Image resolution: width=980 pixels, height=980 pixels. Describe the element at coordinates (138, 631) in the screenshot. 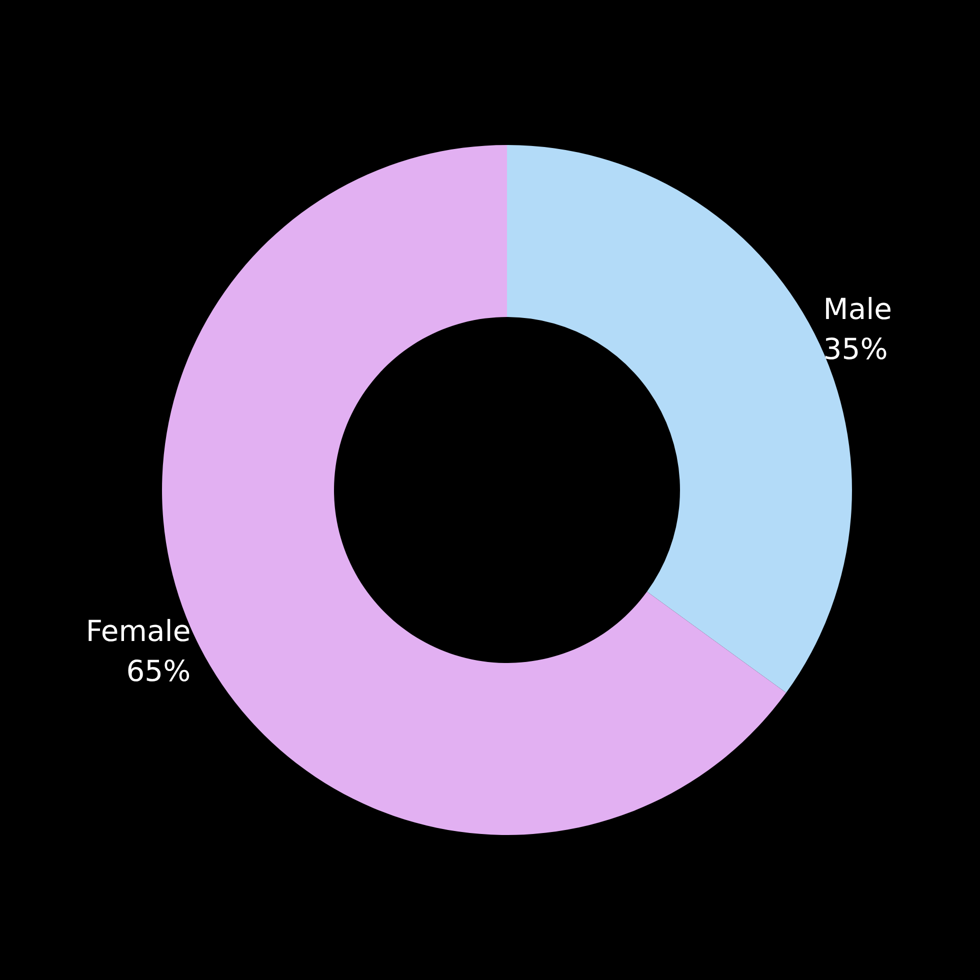

I see `slice-label: Female` at that location.